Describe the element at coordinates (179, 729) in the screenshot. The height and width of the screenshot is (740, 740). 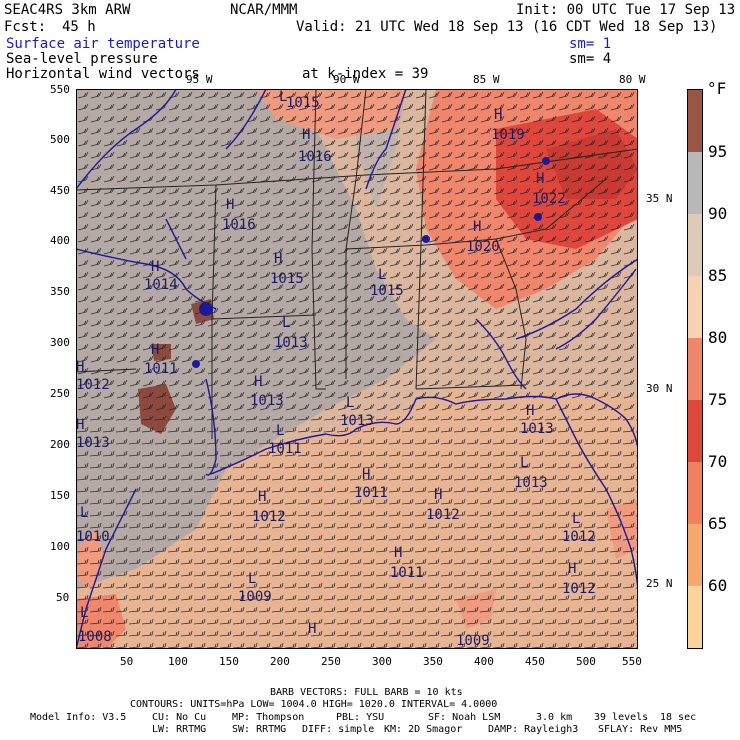
I see `longwave-scheme: LW: RRTMG` at that location.